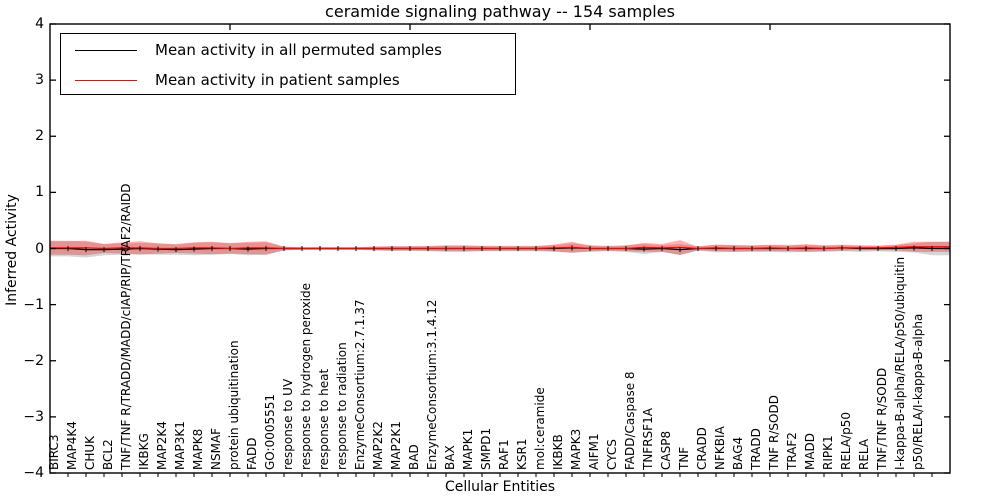  I want to click on x-category-label: MAP3K1, so click(180, 445).